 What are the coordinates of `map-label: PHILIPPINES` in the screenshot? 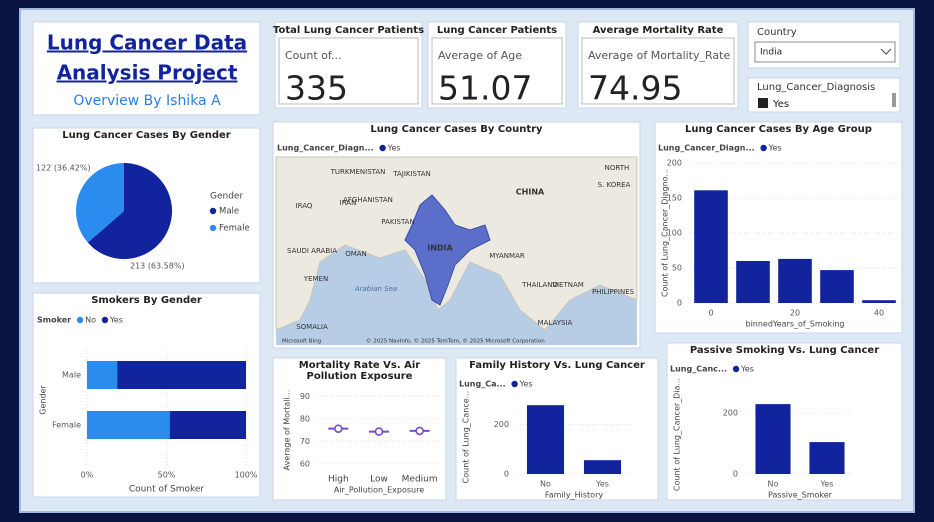 It's located at (613, 292).